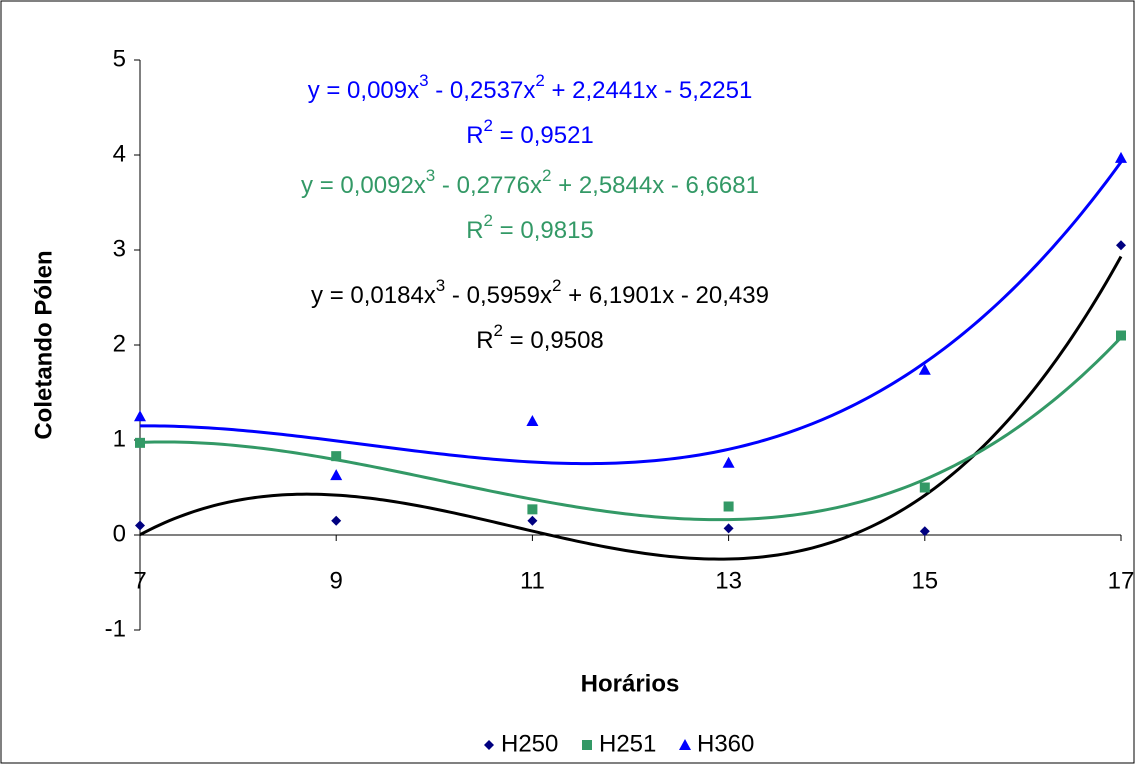 The image size is (1136, 765). What do you see at coordinates (119, 438) in the screenshot?
I see `y-tick-label: 1` at bounding box center [119, 438].